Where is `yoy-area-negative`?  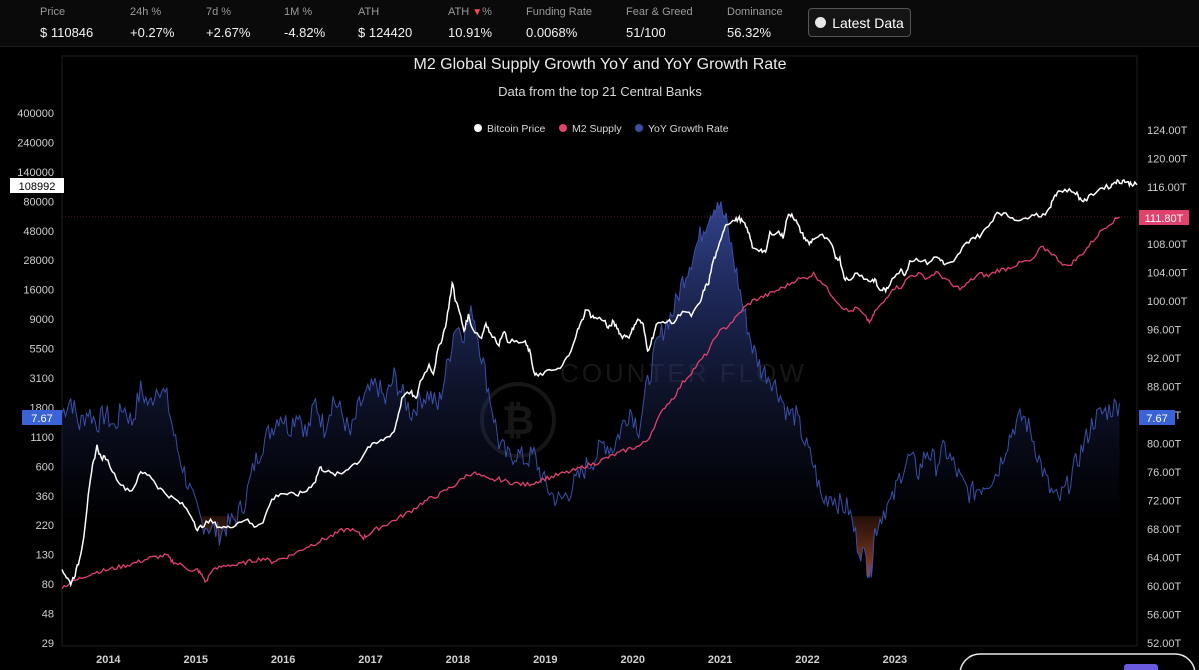 yoy-area-negative is located at coordinates (591, 547).